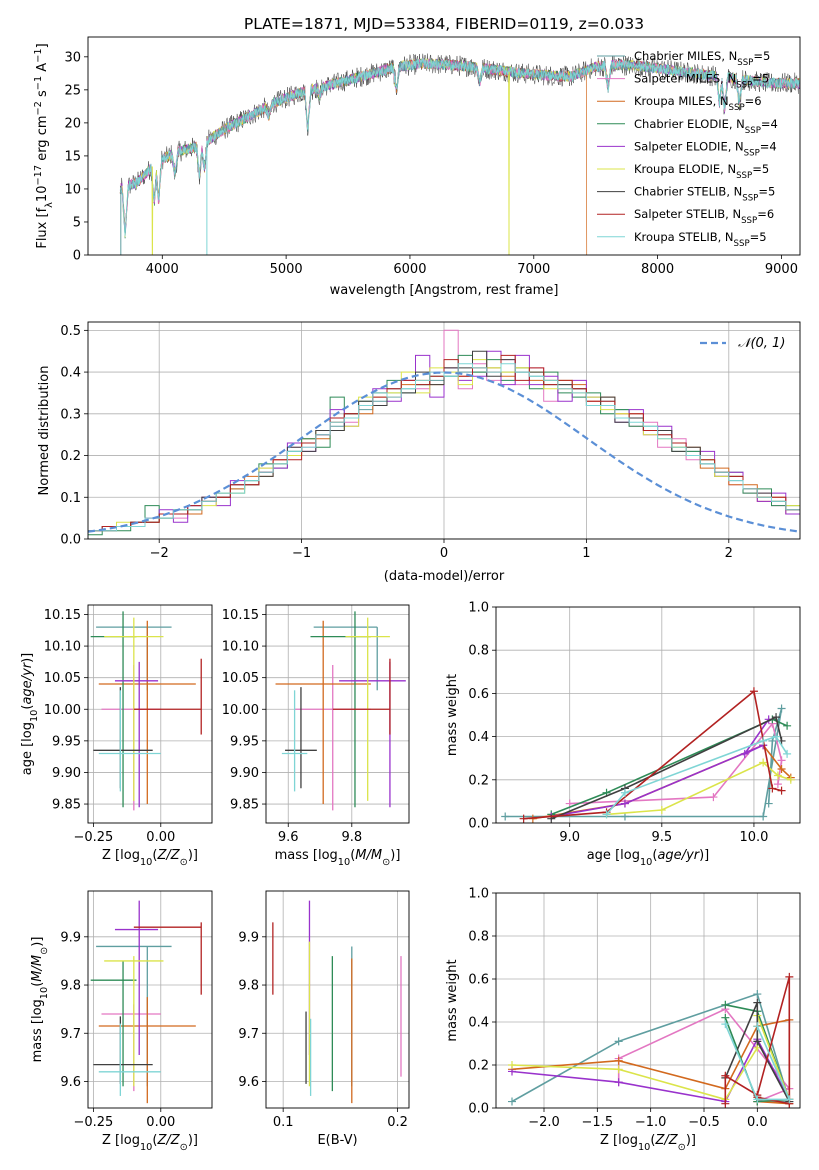 The width and height of the screenshot is (819, 1170). I want to click on x-tick-label: 5000, so click(286, 269).